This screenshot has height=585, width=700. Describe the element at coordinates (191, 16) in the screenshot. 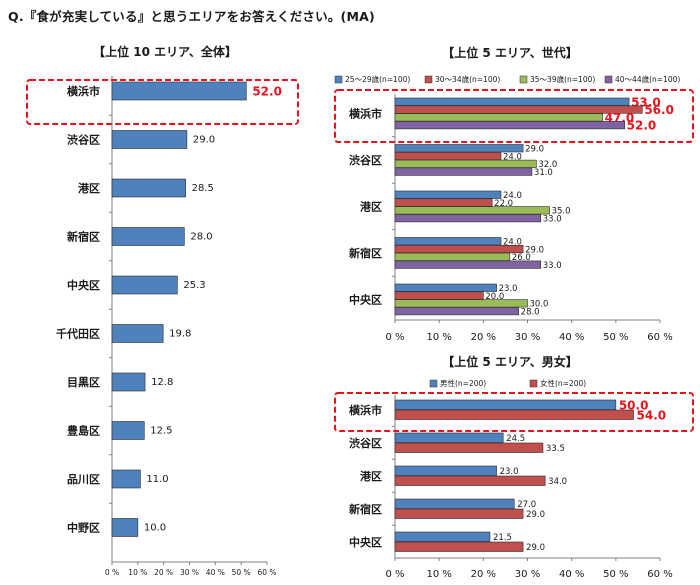

I see `question-title: Q.『食が充実している』と思うエリアをお答えください。(MA)` at that location.